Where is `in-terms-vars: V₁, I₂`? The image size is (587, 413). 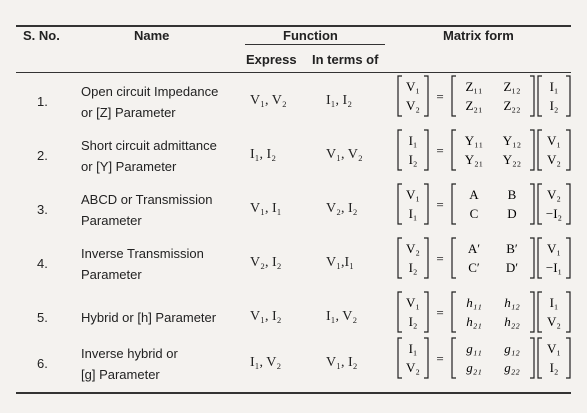 in-terms-vars: V₁, I₂ is located at coordinates (342, 362).